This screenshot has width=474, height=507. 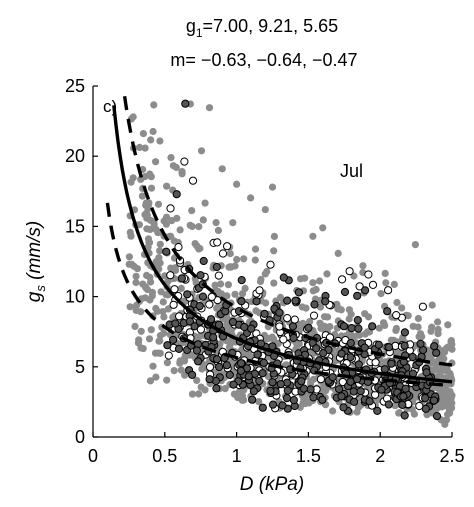 What do you see at coordinates (80, 437) in the screenshot?
I see `y-tick-label: 0` at bounding box center [80, 437].